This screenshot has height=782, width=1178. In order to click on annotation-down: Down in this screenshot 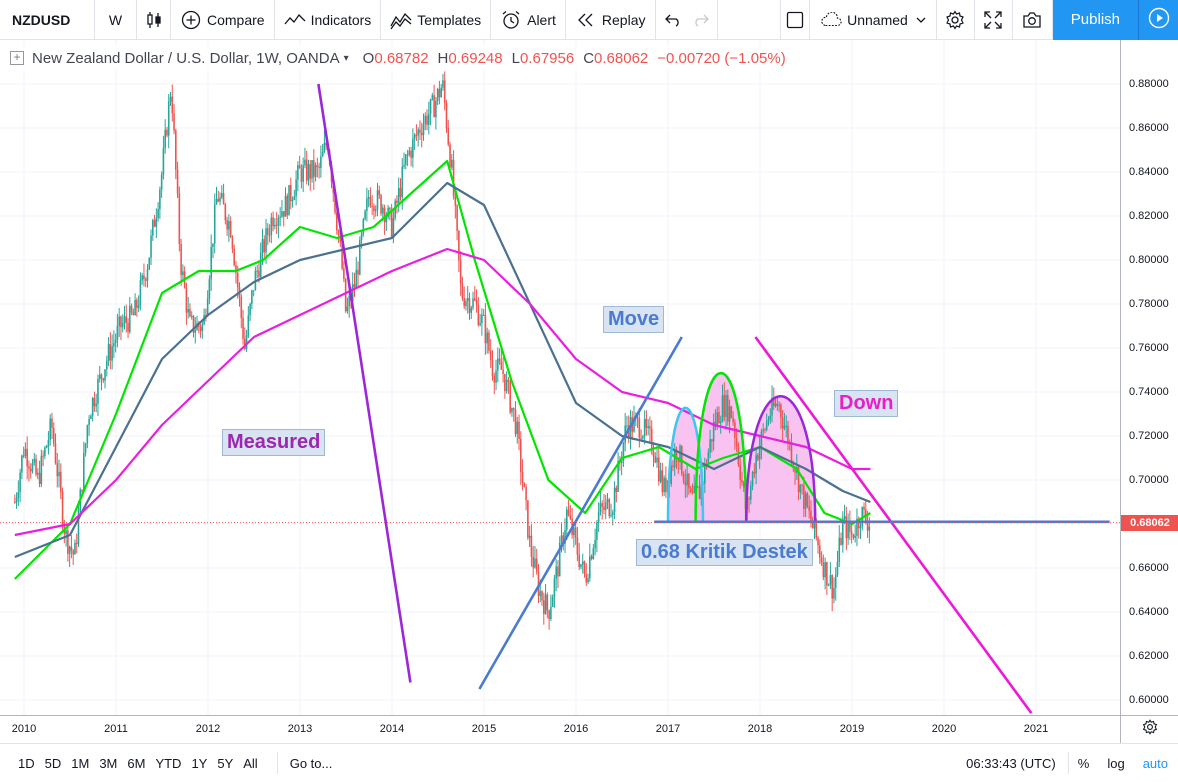, I will do `click(866, 403)`.